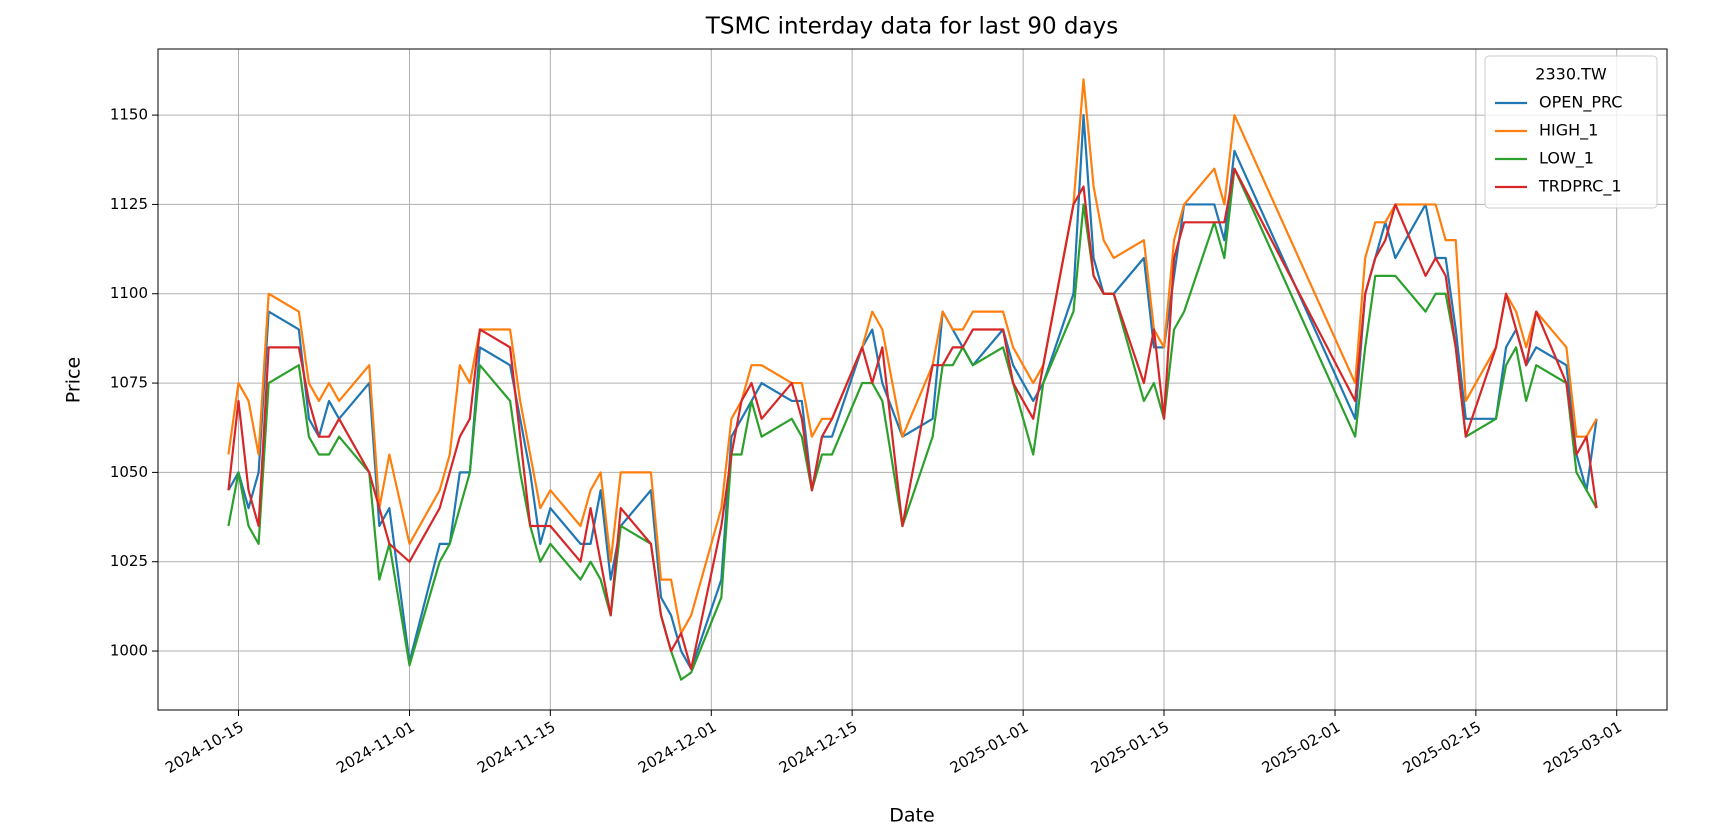  I want to click on y-tick-label: 1100, so click(129, 293).